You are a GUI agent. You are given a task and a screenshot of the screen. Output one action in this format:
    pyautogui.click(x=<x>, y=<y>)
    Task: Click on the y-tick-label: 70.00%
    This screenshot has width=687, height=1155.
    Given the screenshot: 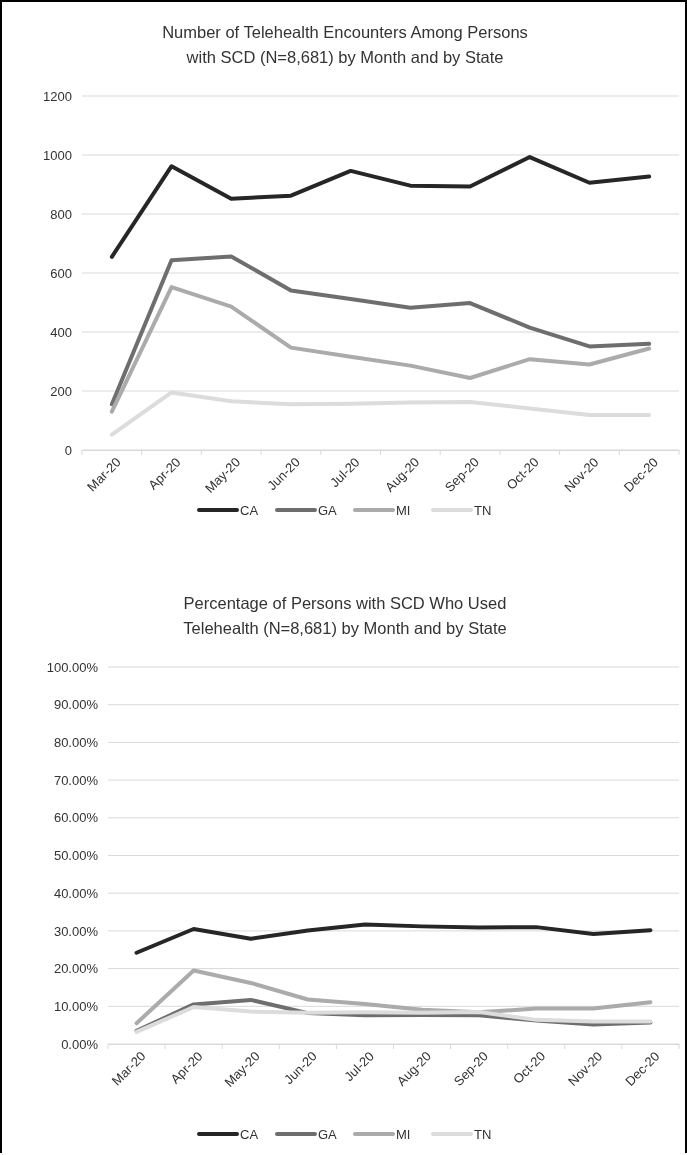 What is the action you would take?
    pyautogui.click(x=76, y=780)
    